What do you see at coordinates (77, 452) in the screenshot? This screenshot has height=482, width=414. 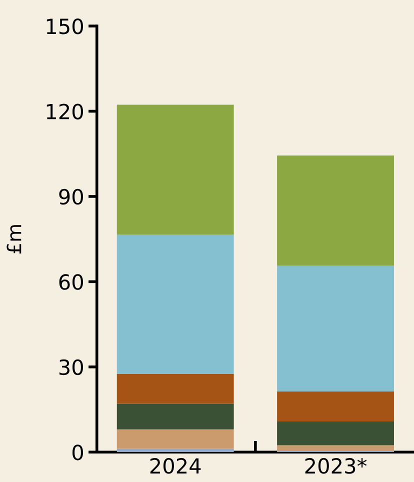 I see `y-tick-label: 0` at bounding box center [77, 452].